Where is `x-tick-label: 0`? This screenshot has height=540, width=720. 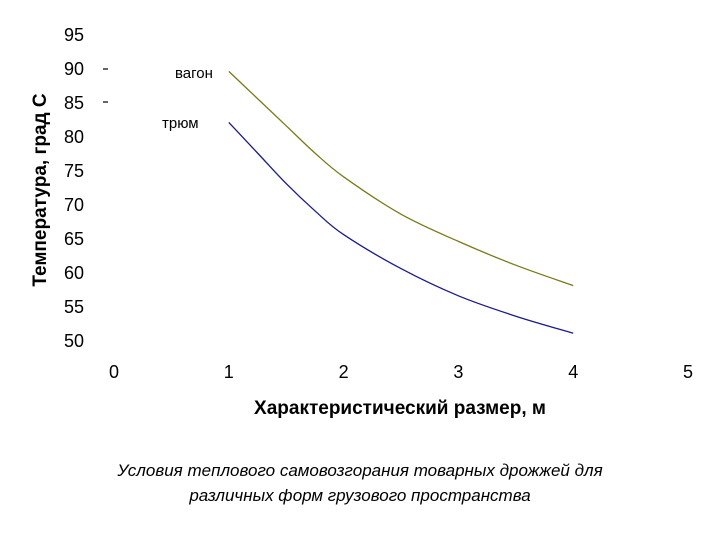 x-tick-label: 0 is located at coordinates (114, 372).